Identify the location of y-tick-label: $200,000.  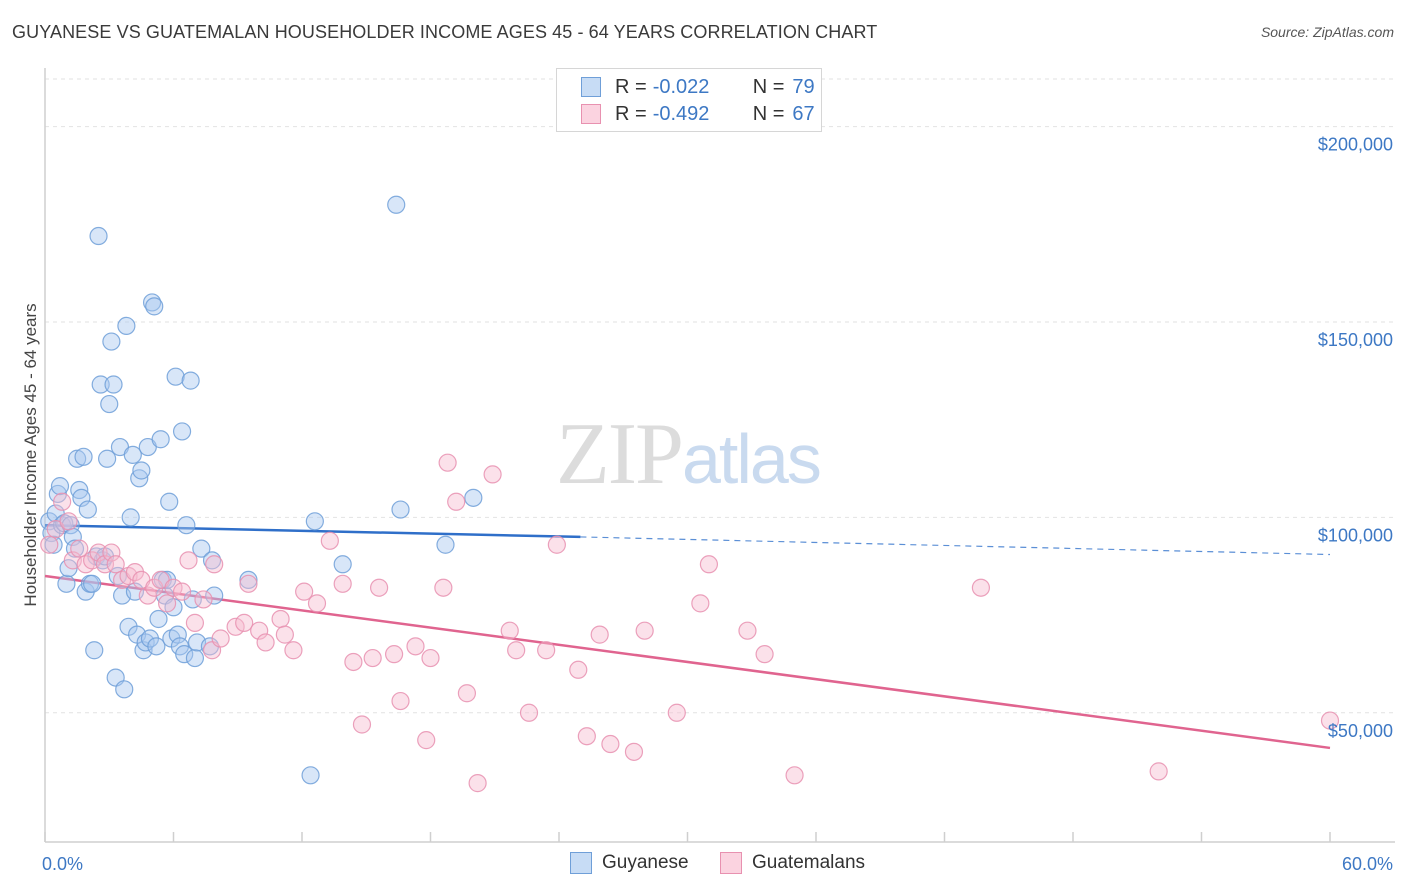
(1355, 145).